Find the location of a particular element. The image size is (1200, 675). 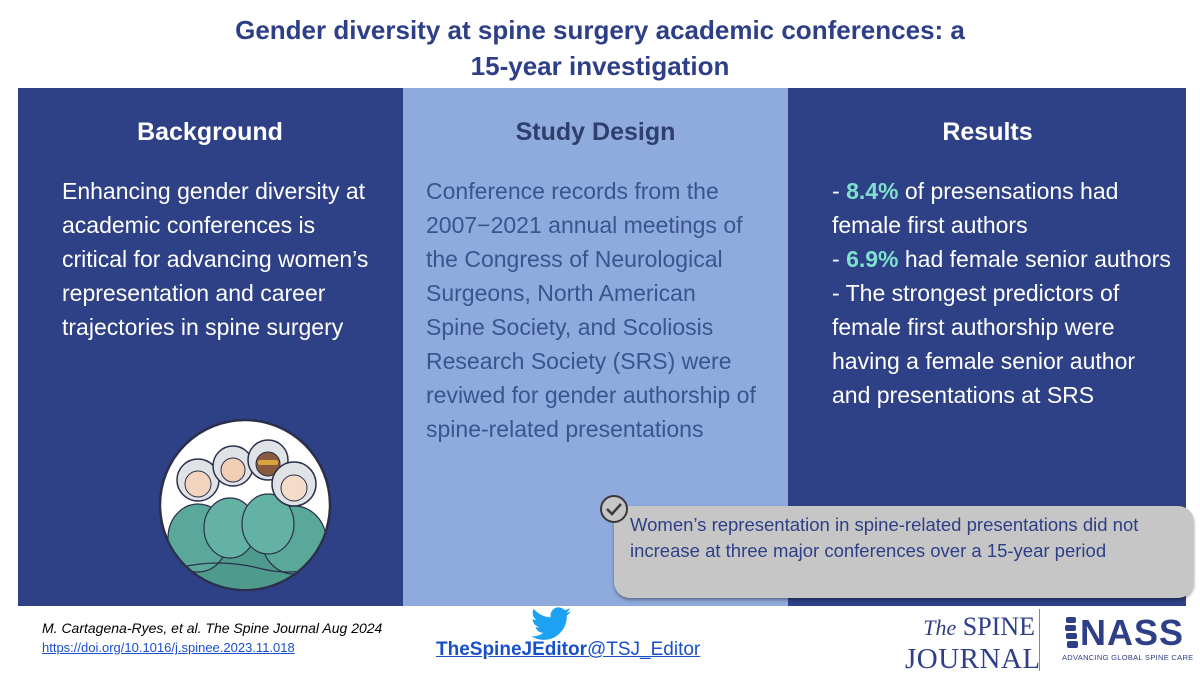

logo-divider is located at coordinates (1039, 640).